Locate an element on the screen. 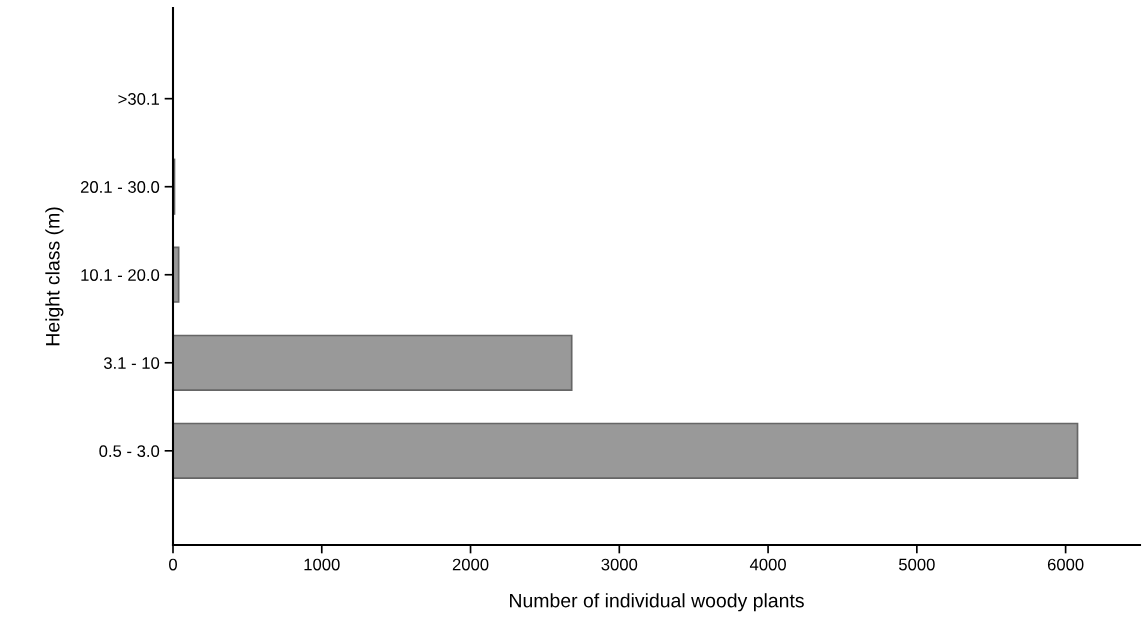 Image resolution: width=1144 pixels, height=634 pixels. x-tick-label: 5000 is located at coordinates (916, 564).